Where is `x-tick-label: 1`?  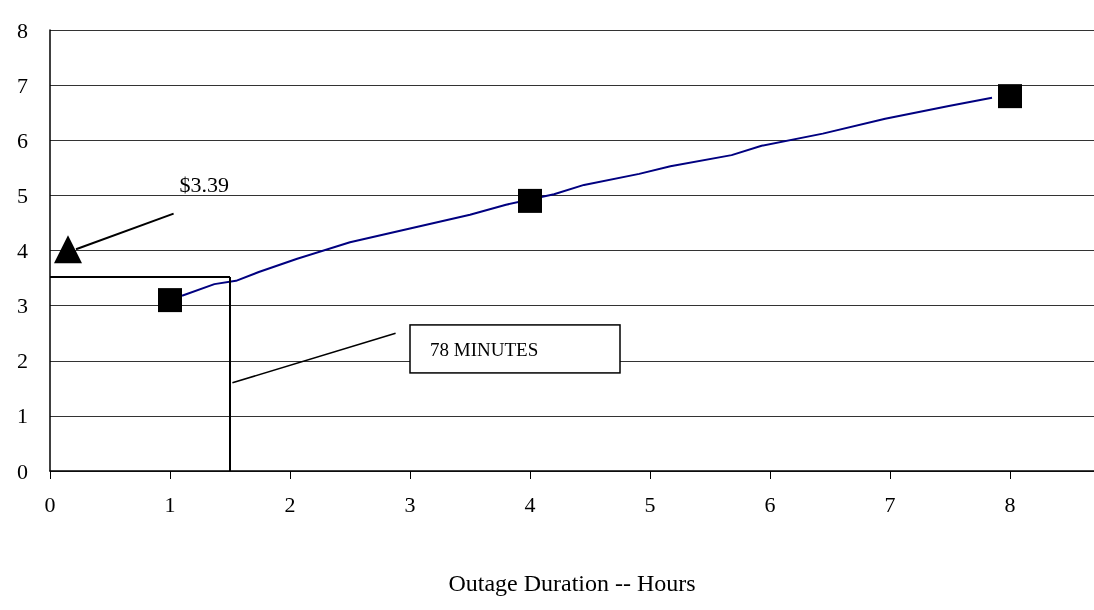
x-tick-label: 1 is located at coordinates (170, 504).